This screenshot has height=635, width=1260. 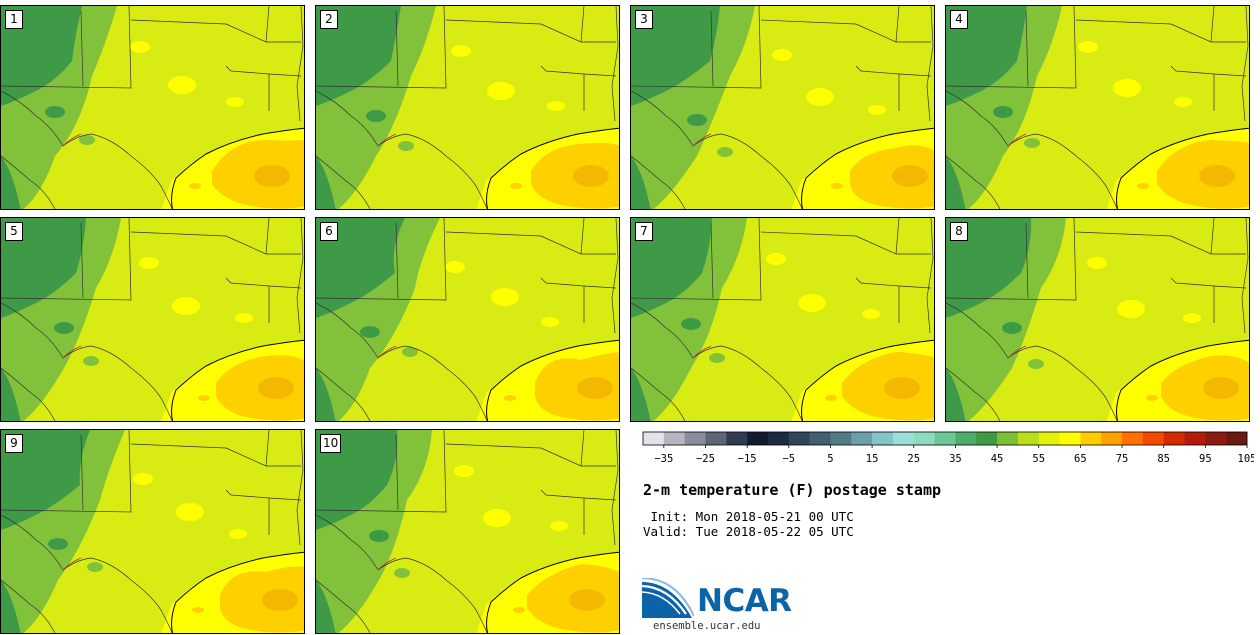 What do you see at coordinates (663, 459) in the screenshot?
I see `colorbar-tick-label: −35` at bounding box center [663, 459].